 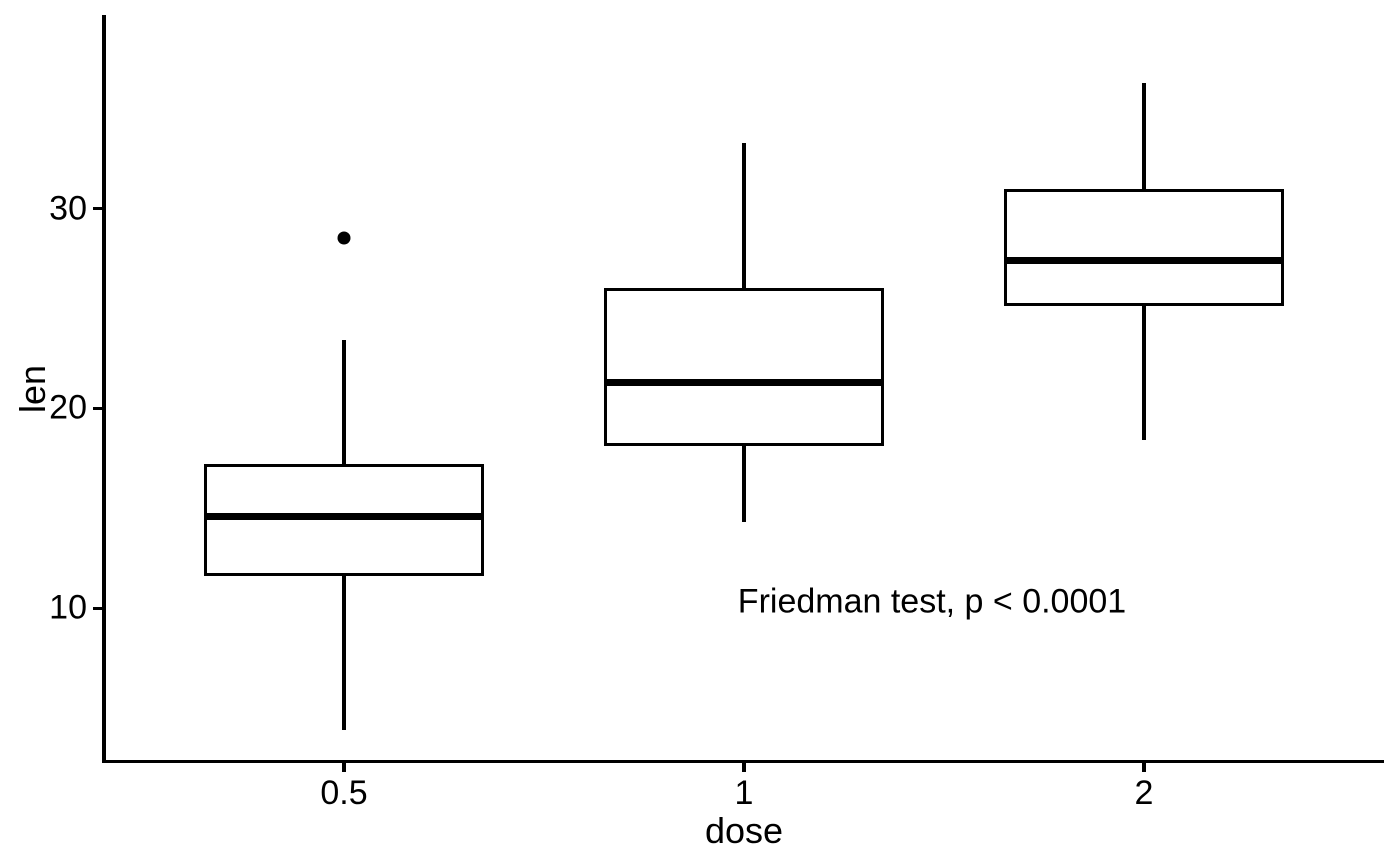 I want to click on y-axis-title: len, so click(x=32, y=389).